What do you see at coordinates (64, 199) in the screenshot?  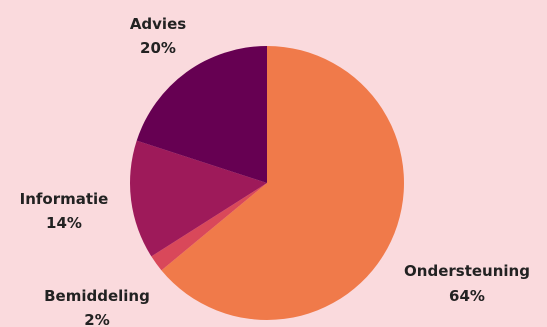 I see `slice-label-informatie: Informatie` at bounding box center [64, 199].